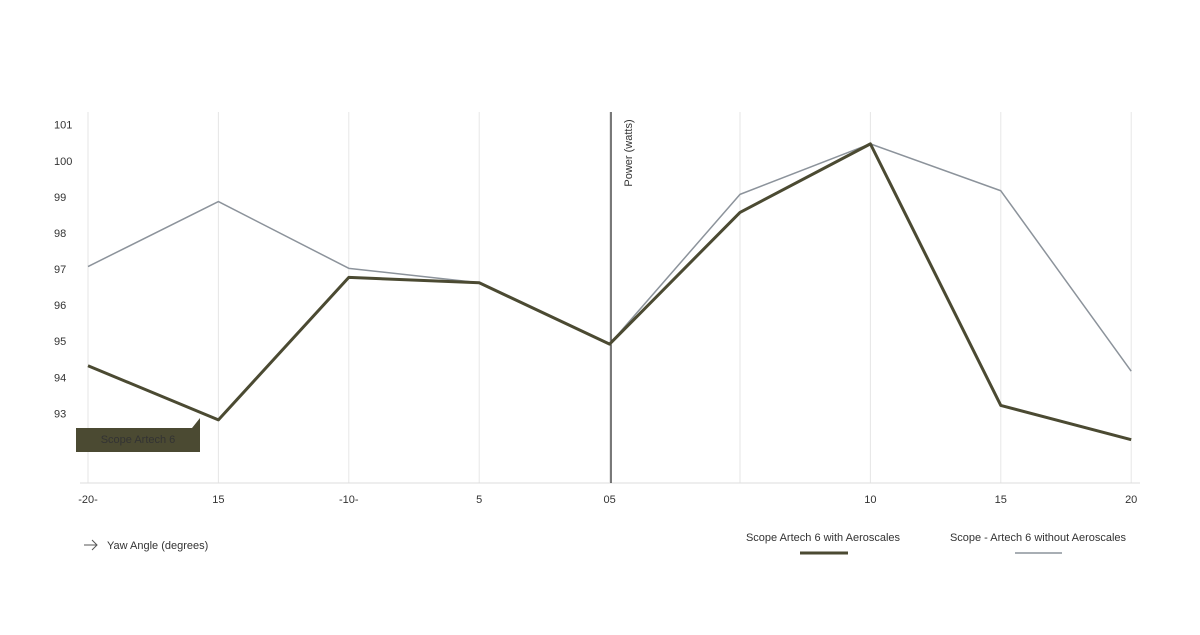 Image resolution: width=1200 pixels, height=635 pixels. Describe the element at coordinates (629, 152) in the screenshot. I see `y-axis-label: Power (watts)` at that location.